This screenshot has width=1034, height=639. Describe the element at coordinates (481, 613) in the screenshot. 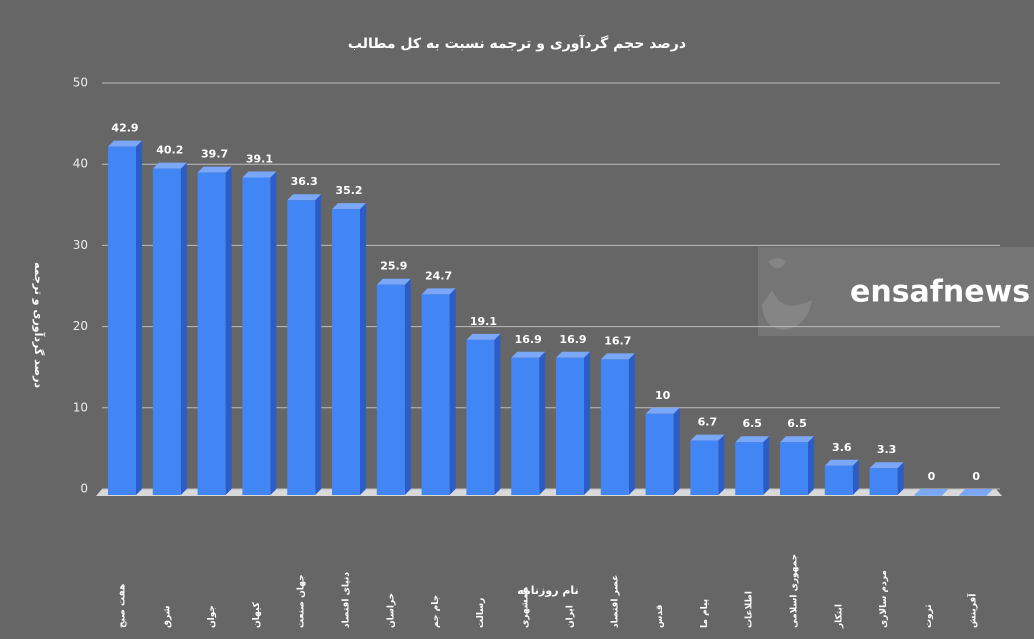

I see `x-tick-label: رسالت` at that location.